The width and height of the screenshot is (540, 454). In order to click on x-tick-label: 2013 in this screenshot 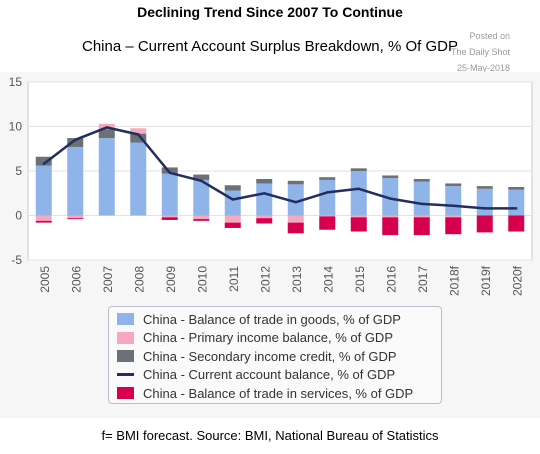, I will do `click(297, 279)`.